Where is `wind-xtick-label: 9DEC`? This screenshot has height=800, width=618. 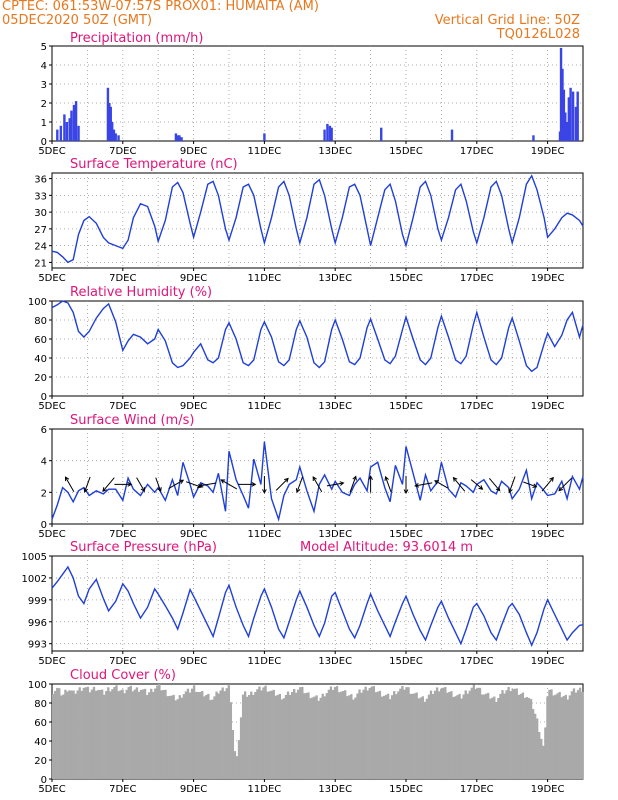 wind-xtick-label: 9DEC is located at coordinates (193, 534).